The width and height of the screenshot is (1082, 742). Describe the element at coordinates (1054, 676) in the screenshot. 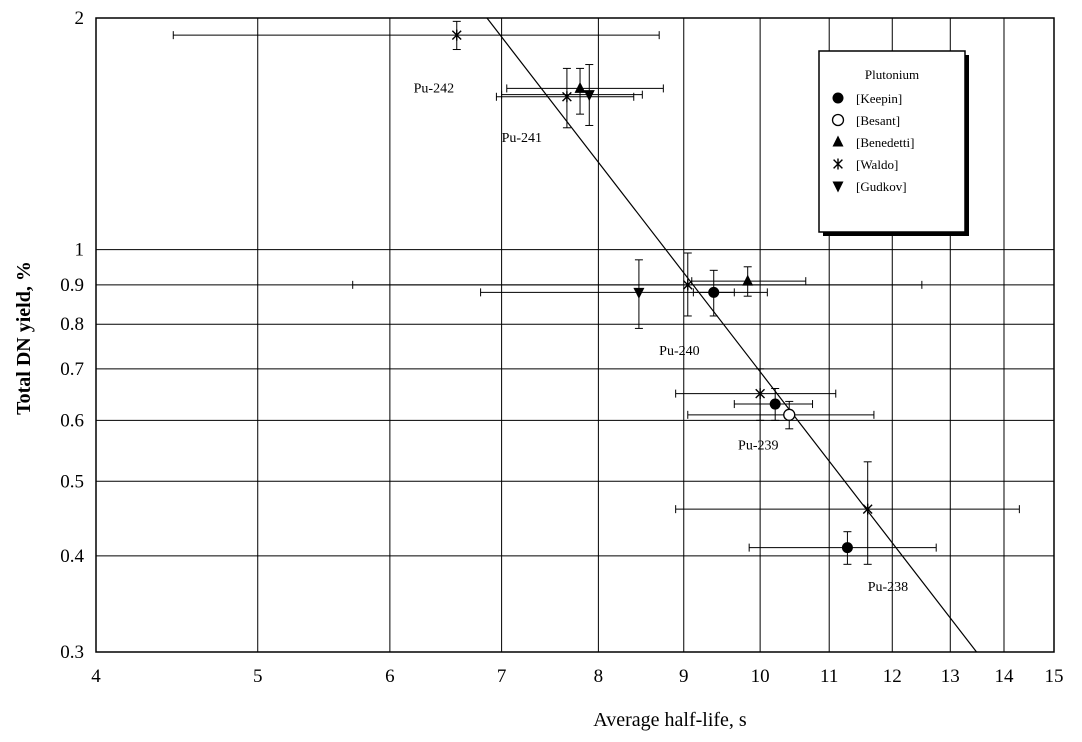

I see `x-tick-label: 15` at that location.